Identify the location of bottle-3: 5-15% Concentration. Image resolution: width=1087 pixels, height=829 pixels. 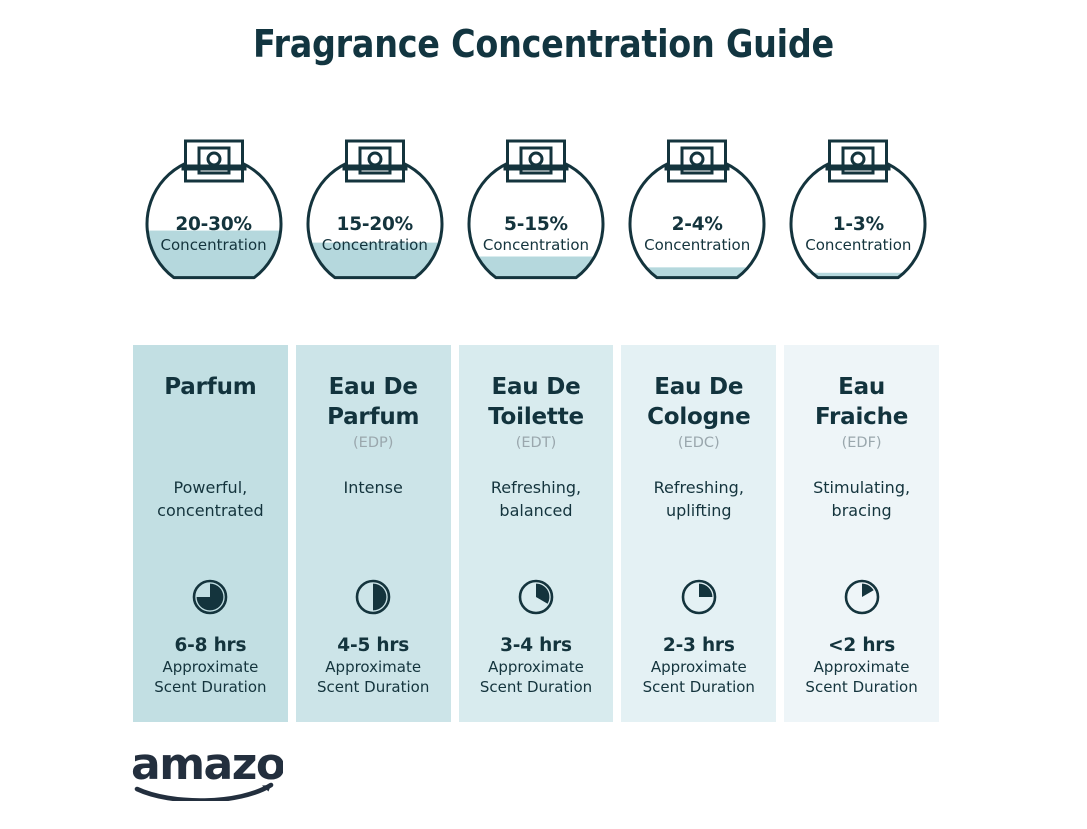
(535, 236).